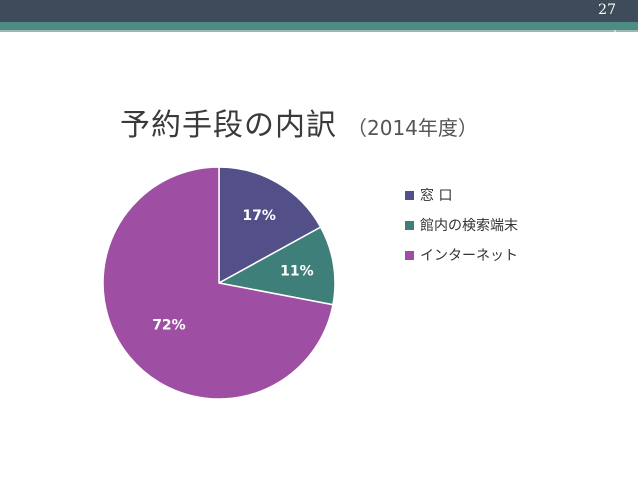 This screenshot has height=479, width=638. What do you see at coordinates (469, 226) in the screenshot?
I see `legend-label: 館内の検索端末` at bounding box center [469, 226].